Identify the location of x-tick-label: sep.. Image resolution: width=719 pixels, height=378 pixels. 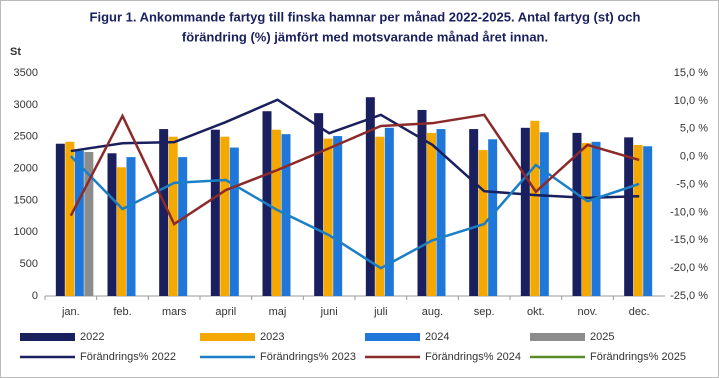
(484, 312).